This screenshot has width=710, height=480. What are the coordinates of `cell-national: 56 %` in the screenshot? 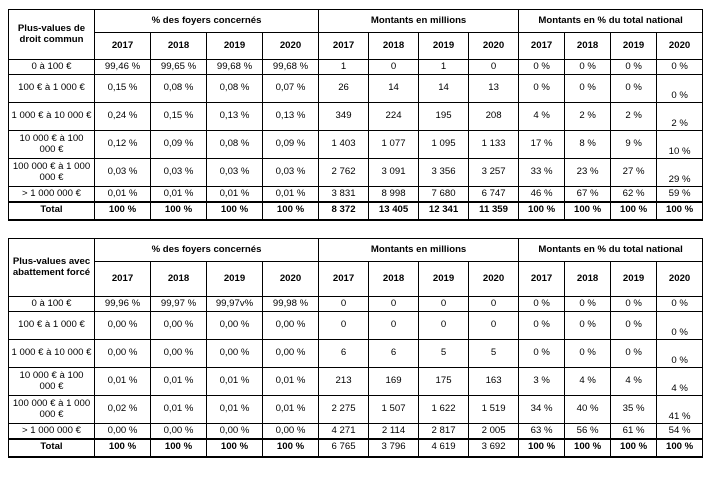 It's located at (588, 431).